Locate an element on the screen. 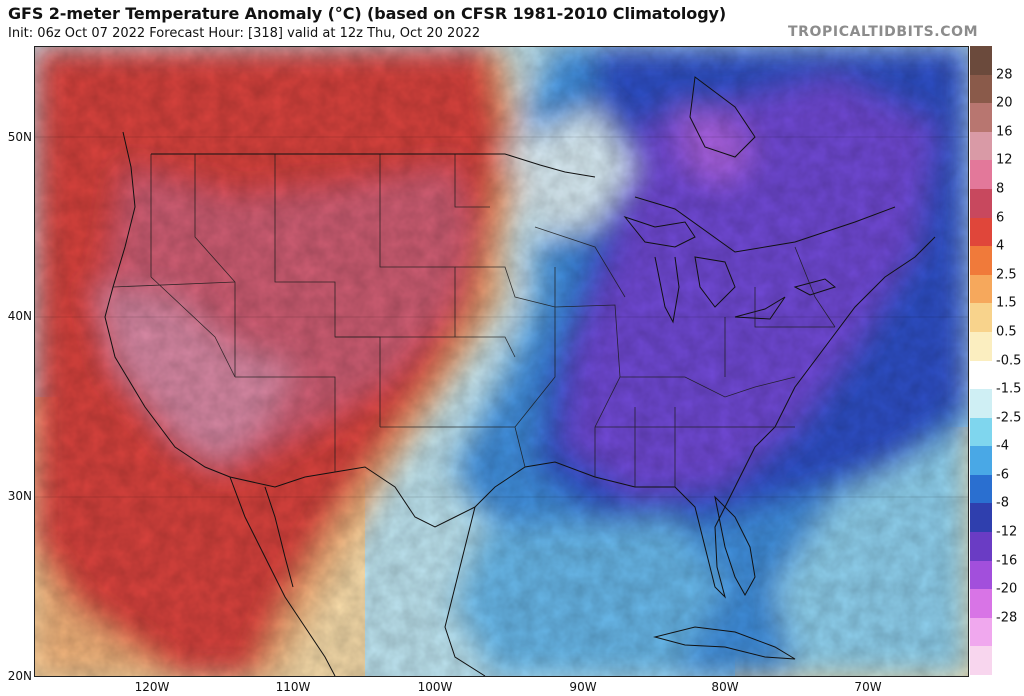  lon-label-120w: 120W is located at coordinates (152, 687).